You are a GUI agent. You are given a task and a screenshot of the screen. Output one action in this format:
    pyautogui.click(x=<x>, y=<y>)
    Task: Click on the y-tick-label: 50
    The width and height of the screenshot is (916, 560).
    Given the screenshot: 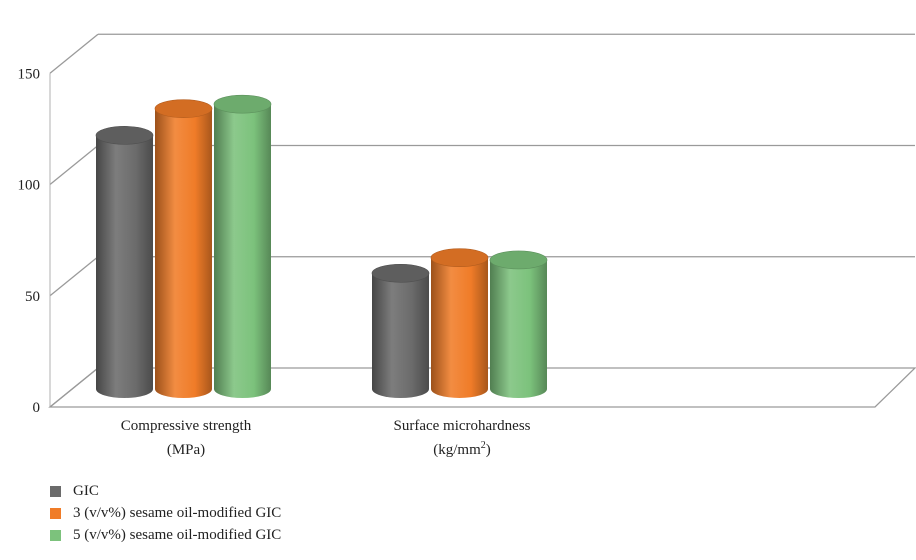 What is the action you would take?
    pyautogui.click(x=32, y=297)
    